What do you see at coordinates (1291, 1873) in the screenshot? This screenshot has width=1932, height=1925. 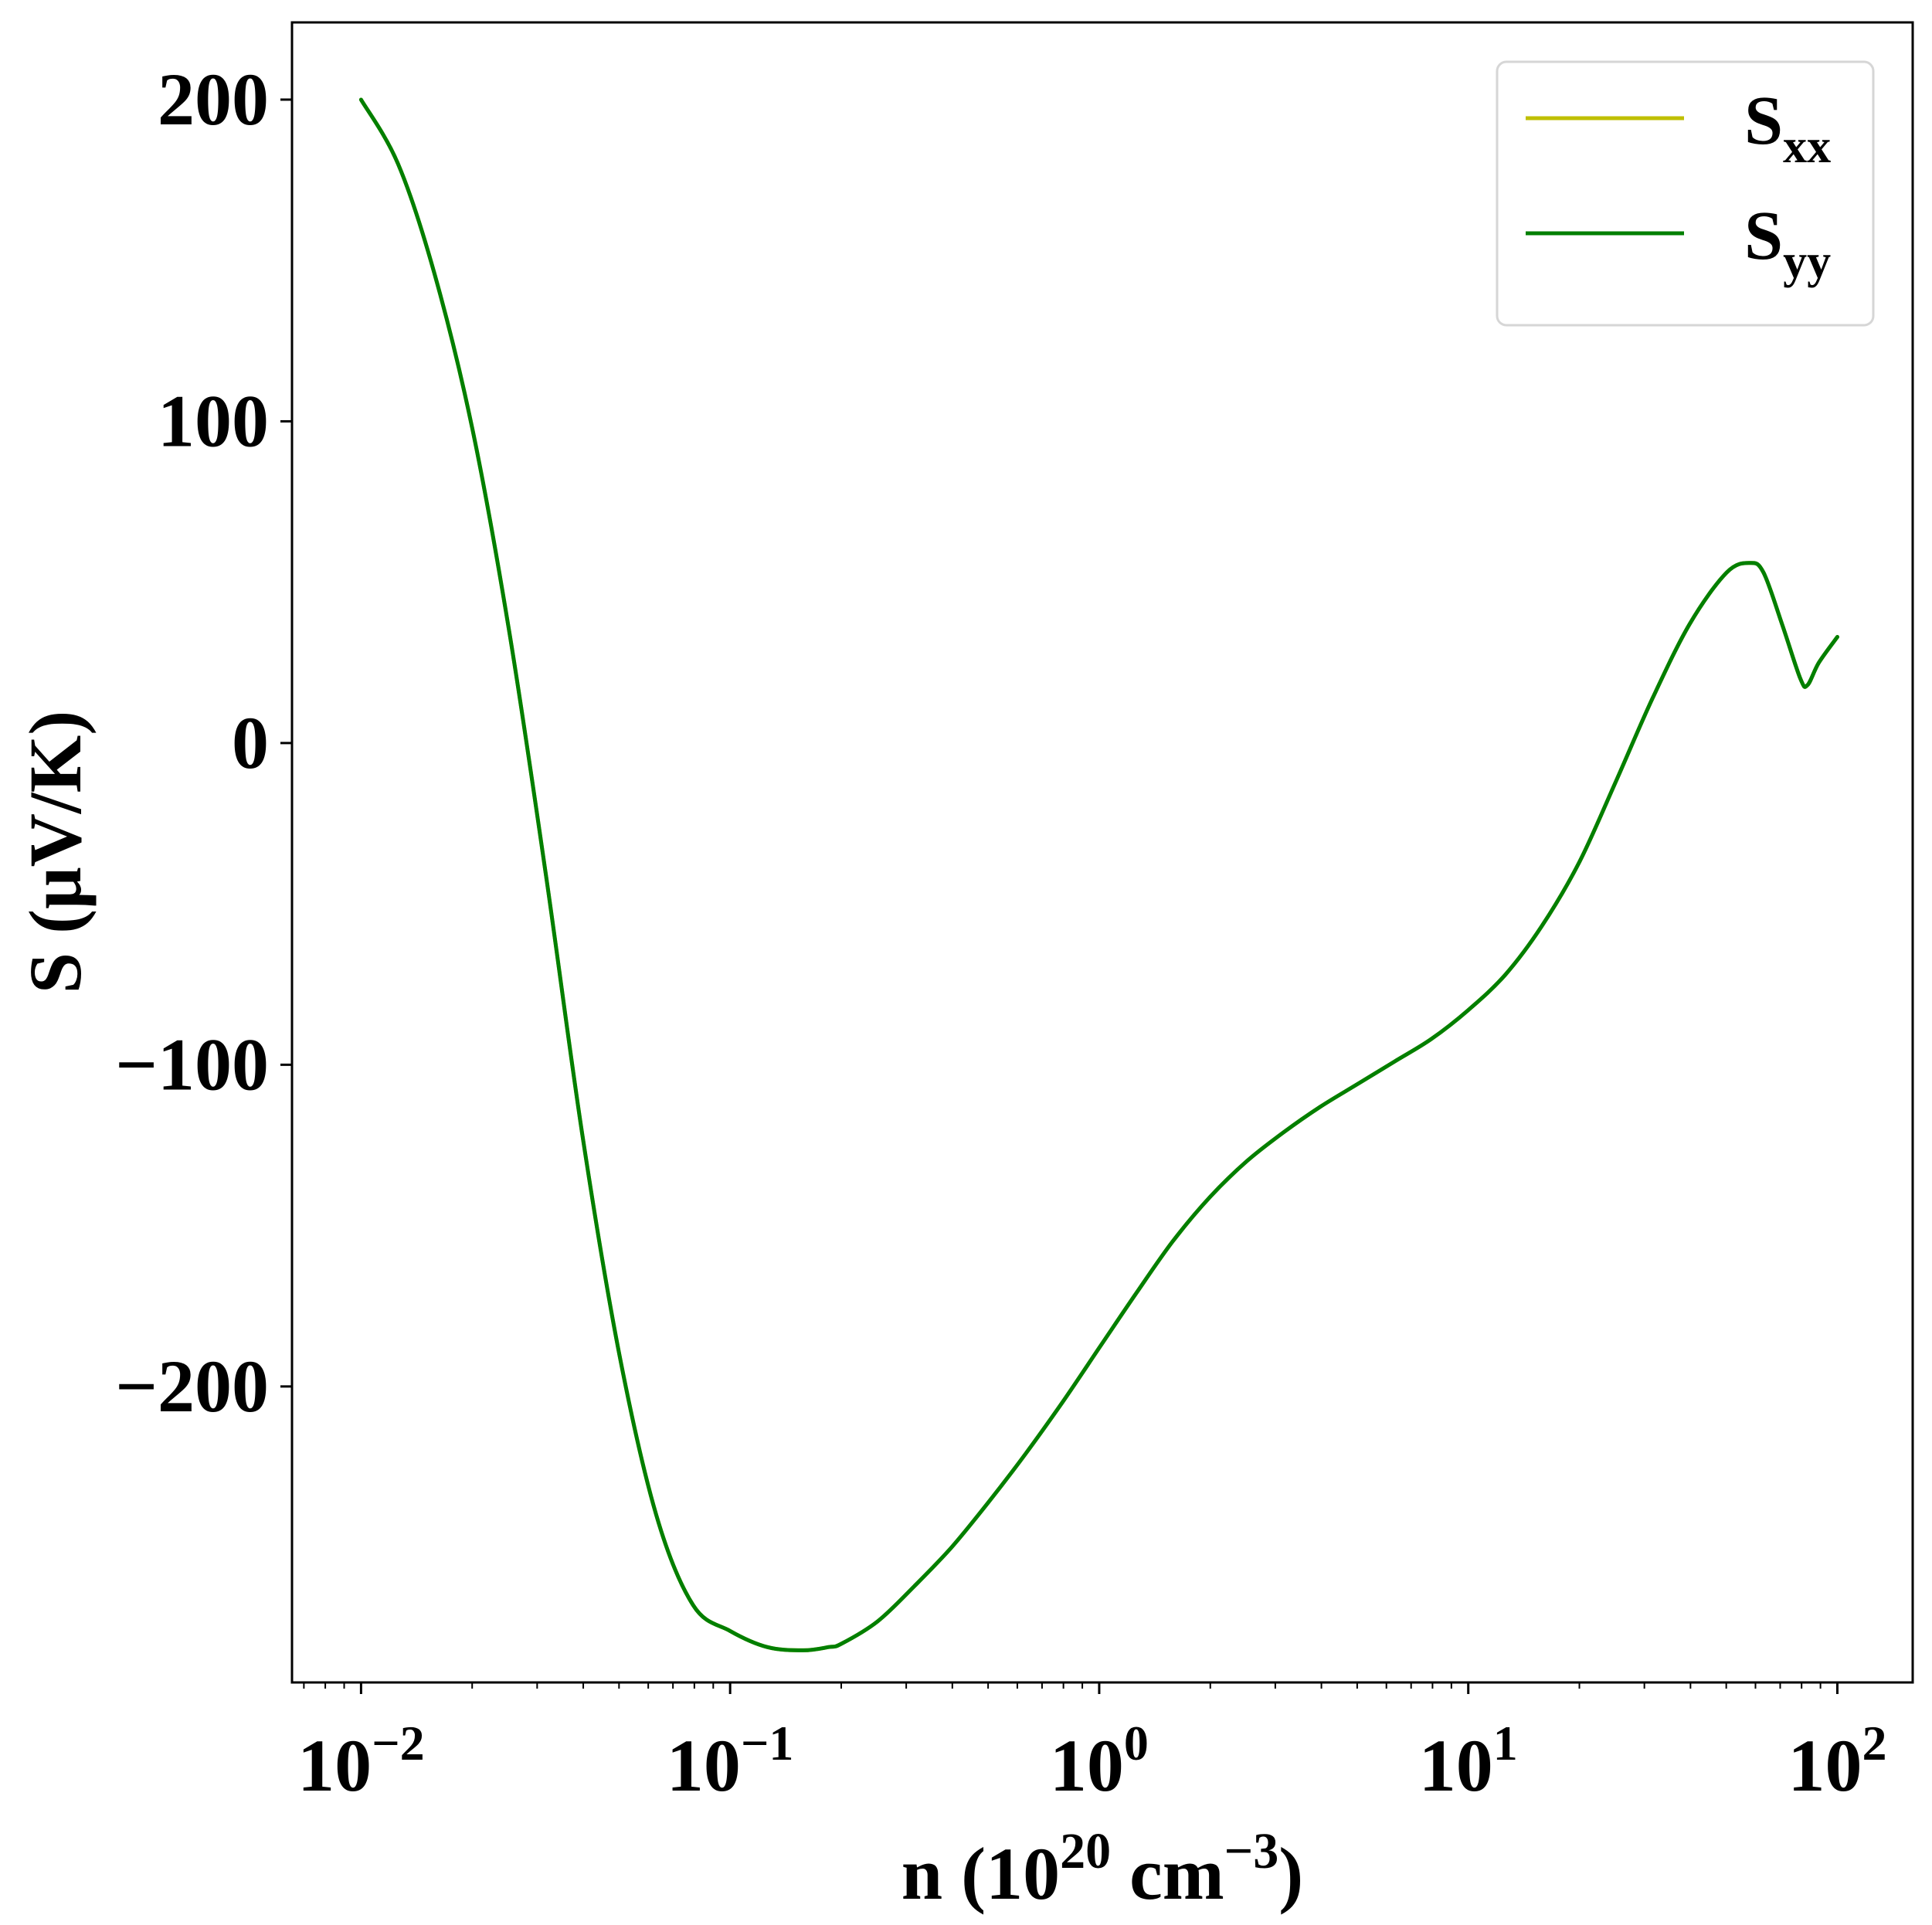 I see `x-axis-label-suffix: )` at bounding box center [1291, 1873].